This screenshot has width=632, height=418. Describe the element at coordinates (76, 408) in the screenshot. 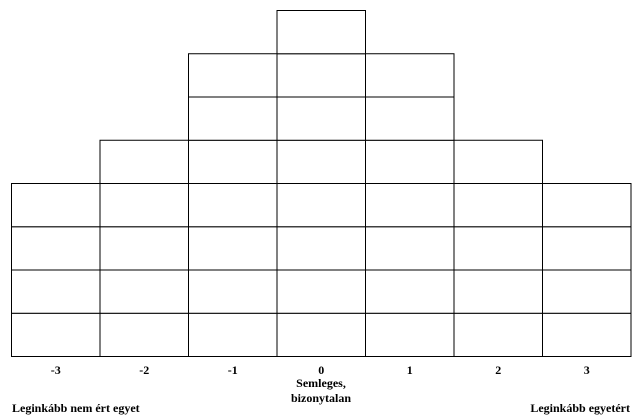

I see `left-anchor-label: Leginkább nem ért egyet` at that location.